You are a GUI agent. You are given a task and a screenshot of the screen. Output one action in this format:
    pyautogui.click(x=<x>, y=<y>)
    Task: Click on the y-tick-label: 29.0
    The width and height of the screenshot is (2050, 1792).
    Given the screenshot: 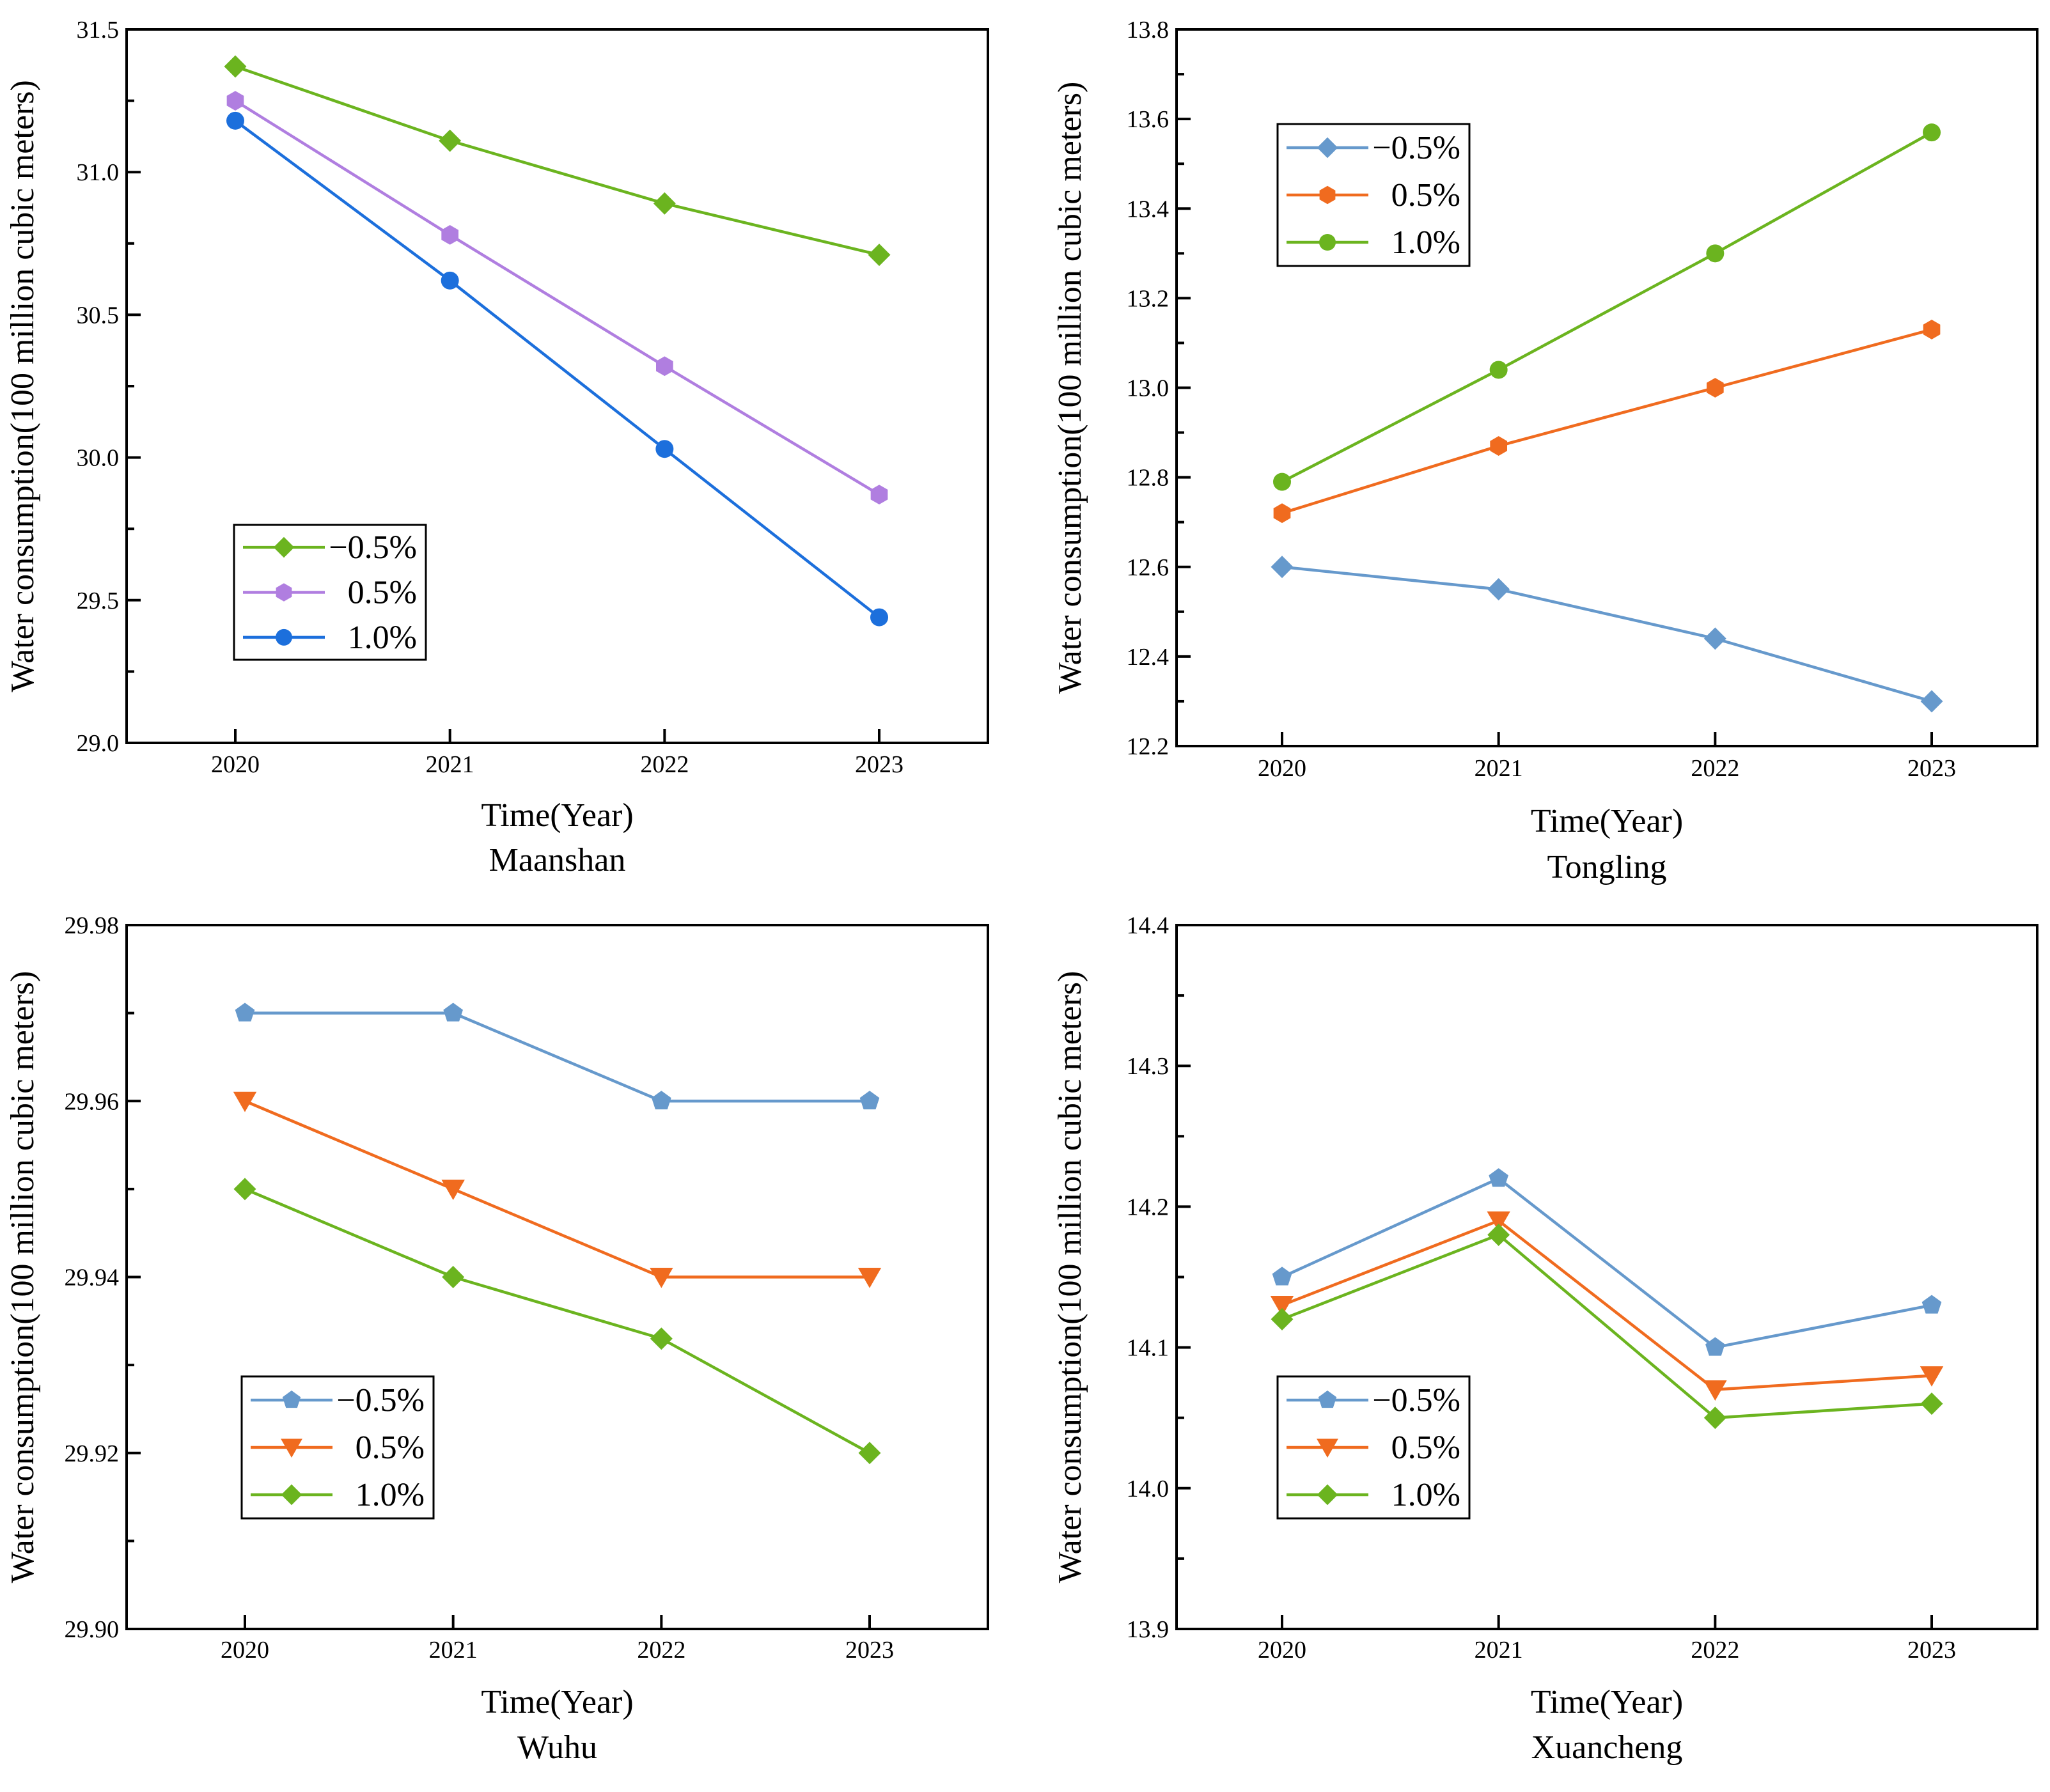 What is the action you would take?
    pyautogui.click(x=99, y=743)
    